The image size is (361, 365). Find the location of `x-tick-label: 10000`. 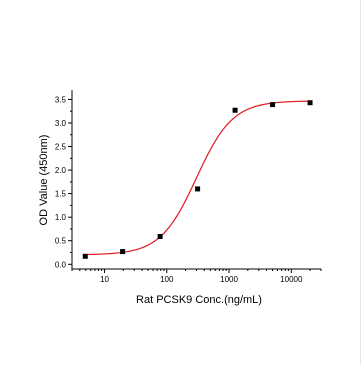

x-tick-label: 10000 is located at coordinates (291, 279).